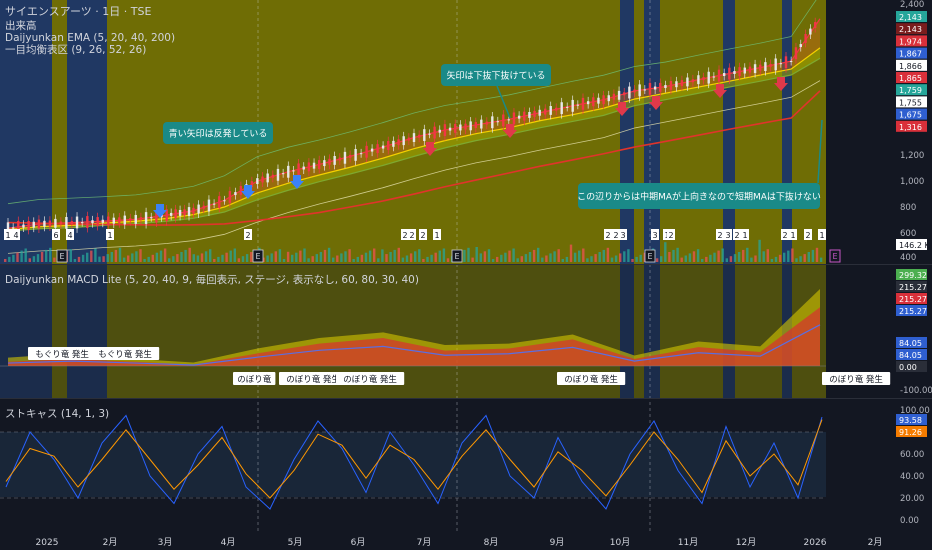 This screenshot has width=932, height=550. I want to click on price-axis-tick: 400, so click(908, 258).